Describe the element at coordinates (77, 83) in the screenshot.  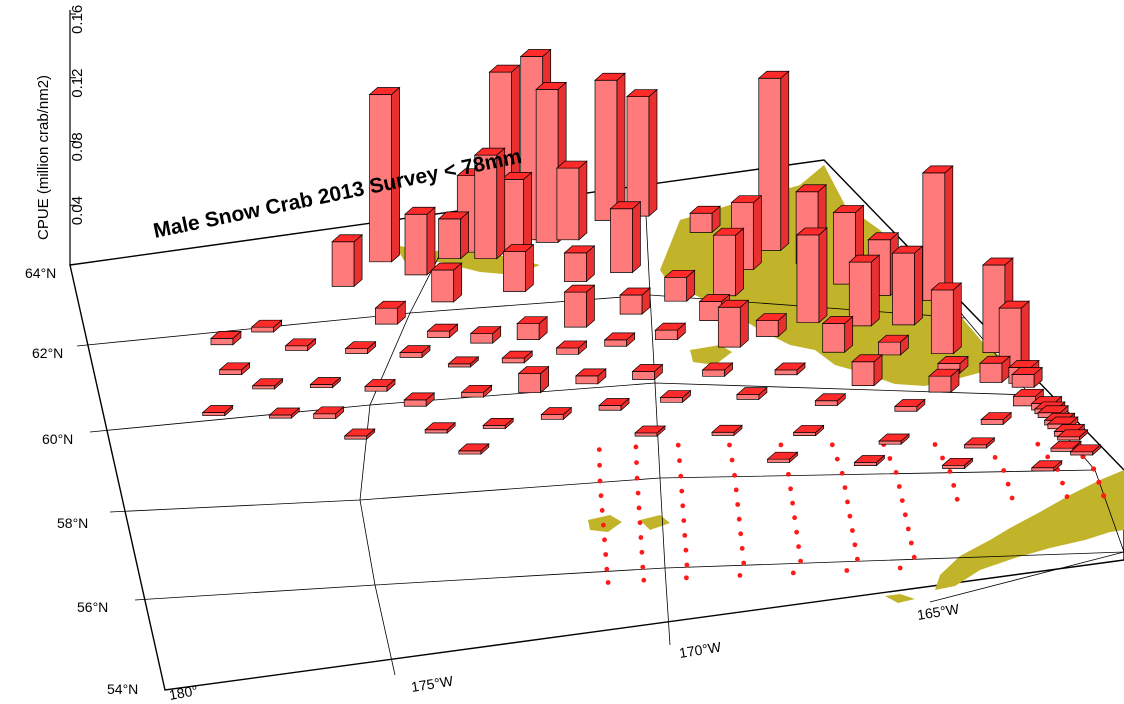
I see `cpue-tick-label: 0.12` at that location.